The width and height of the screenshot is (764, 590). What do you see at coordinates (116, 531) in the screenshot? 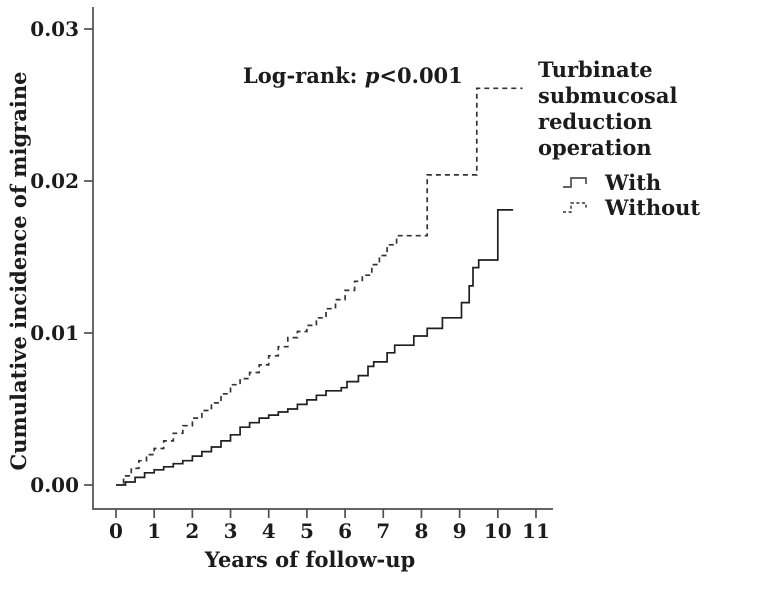
I see `x-tick-label: 0` at bounding box center [116, 531].